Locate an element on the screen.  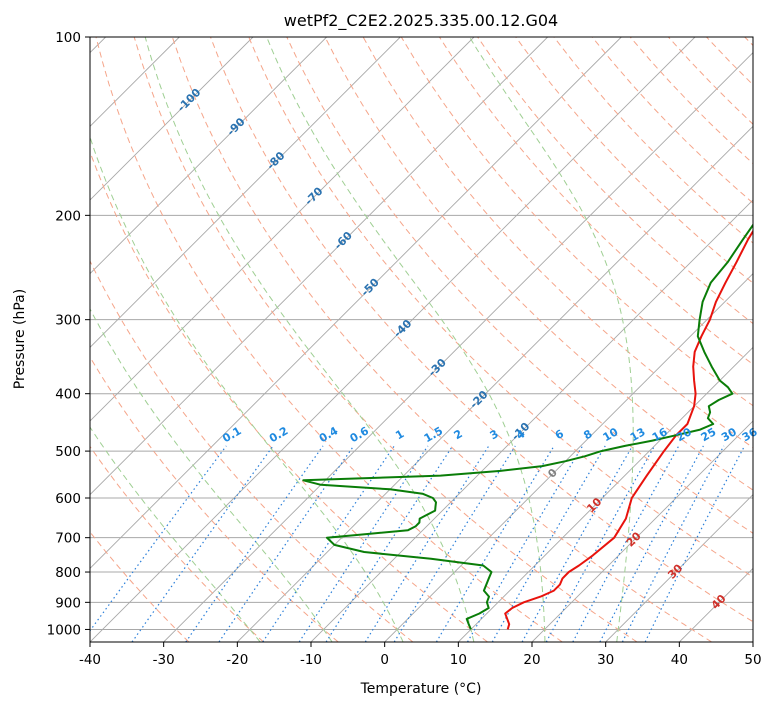
x-tick-label: -10 is located at coordinates (311, 660).